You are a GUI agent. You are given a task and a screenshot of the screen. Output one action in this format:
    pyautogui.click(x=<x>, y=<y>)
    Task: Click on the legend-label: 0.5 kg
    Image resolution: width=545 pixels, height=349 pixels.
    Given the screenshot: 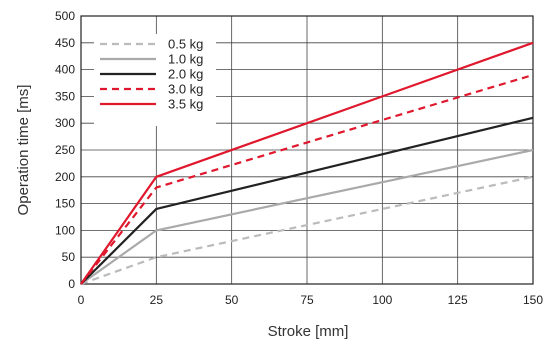 What is the action you would take?
    pyautogui.click(x=185, y=44)
    